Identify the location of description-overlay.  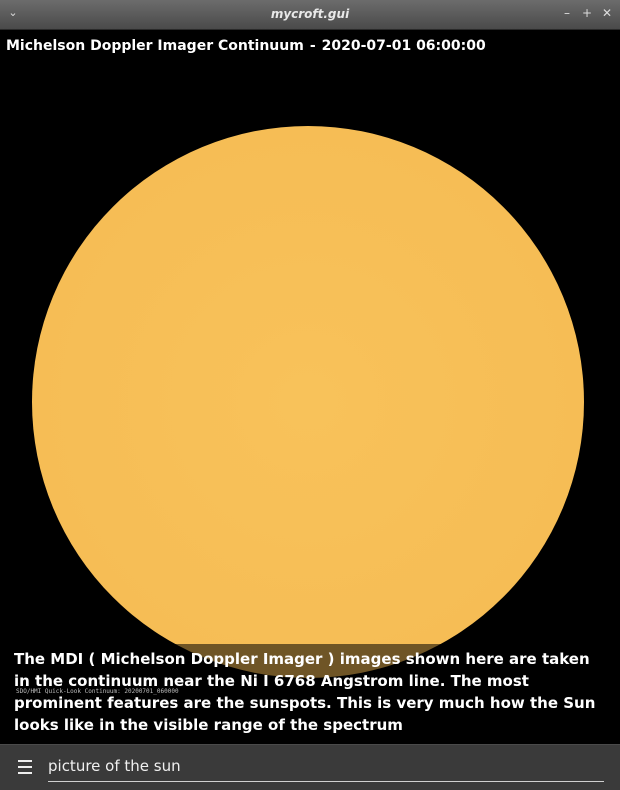
(310, 694).